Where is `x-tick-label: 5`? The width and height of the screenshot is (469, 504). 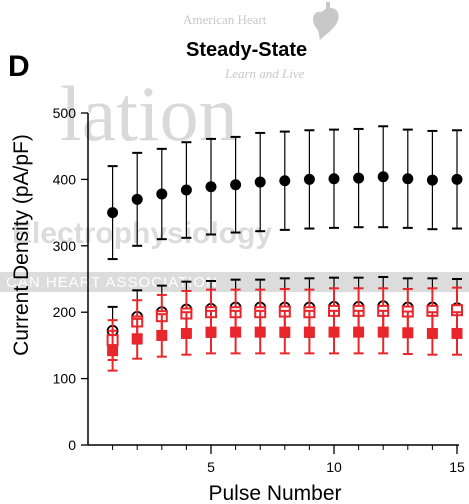 x-tick-label: 5 is located at coordinates (211, 467).